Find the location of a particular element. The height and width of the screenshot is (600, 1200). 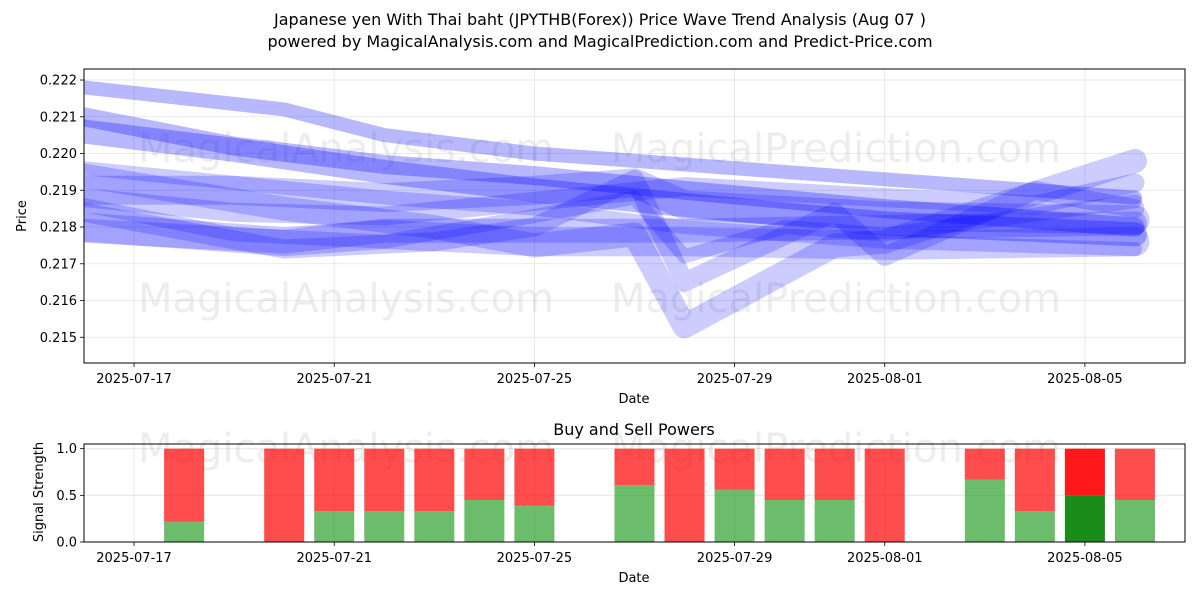

signal-x-tick-label: 2025-07-21 is located at coordinates (334, 558).